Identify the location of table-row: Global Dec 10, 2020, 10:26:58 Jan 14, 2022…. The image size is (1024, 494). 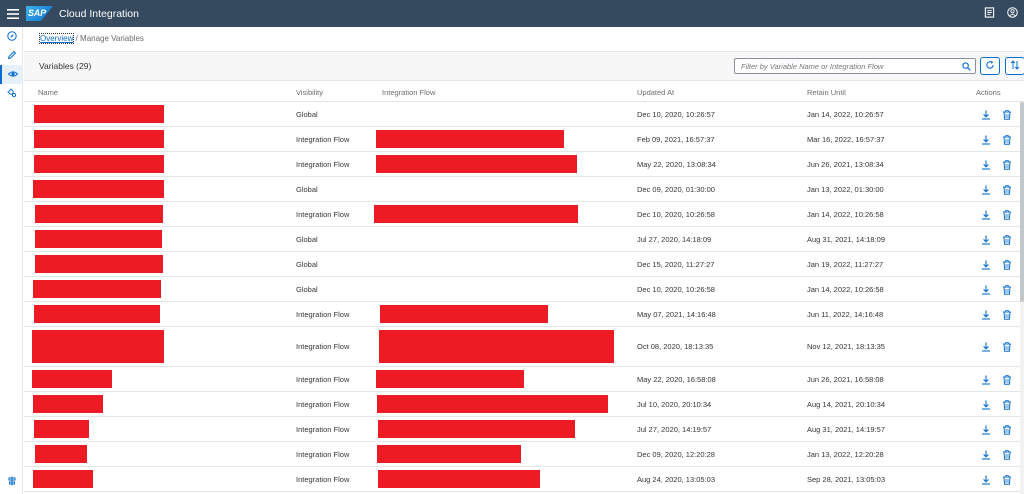
(523, 289).